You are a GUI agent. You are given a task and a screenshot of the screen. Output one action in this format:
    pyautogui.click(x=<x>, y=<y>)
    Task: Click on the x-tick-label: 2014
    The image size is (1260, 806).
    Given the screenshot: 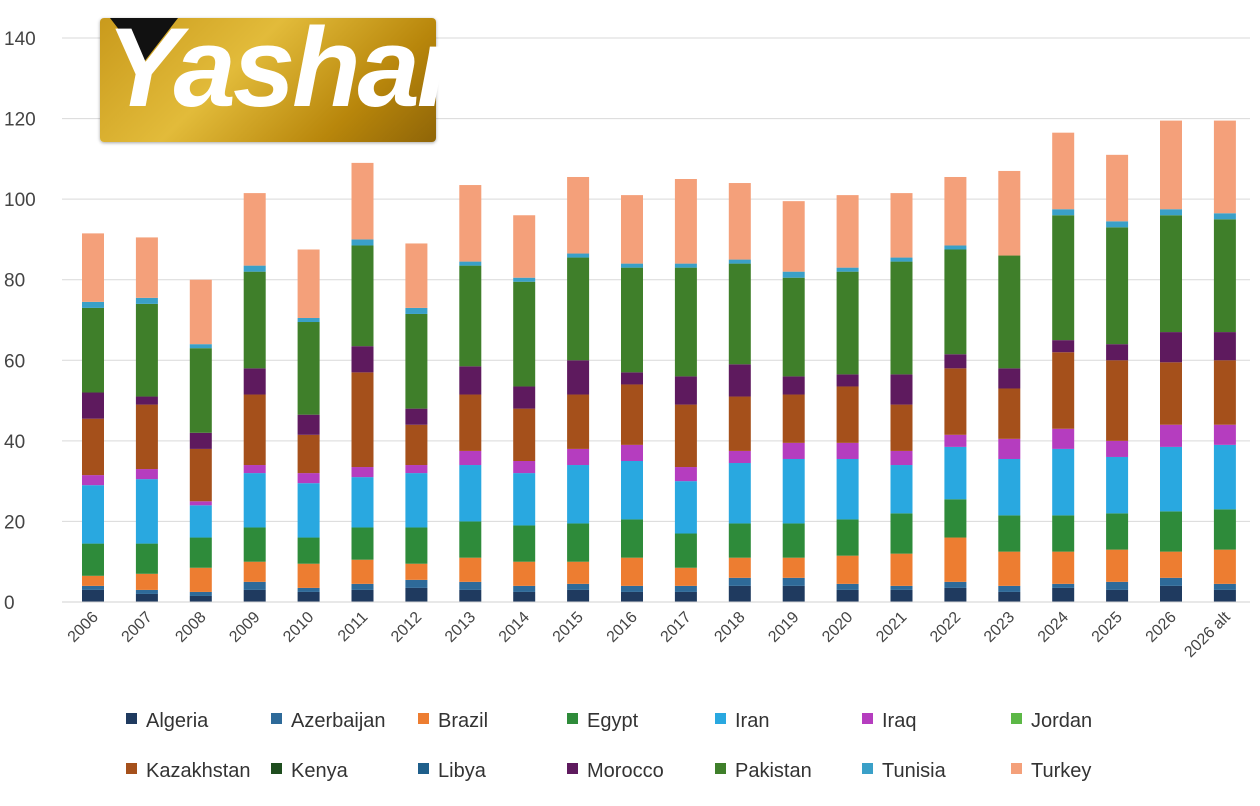 What is the action you would take?
    pyautogui.click(x=514, y=627)
    